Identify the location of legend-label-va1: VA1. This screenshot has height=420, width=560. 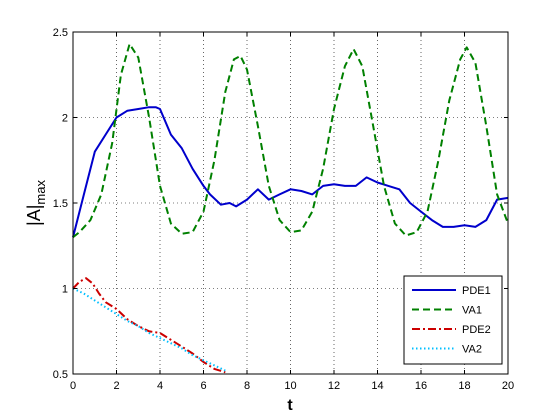
(472, 311).